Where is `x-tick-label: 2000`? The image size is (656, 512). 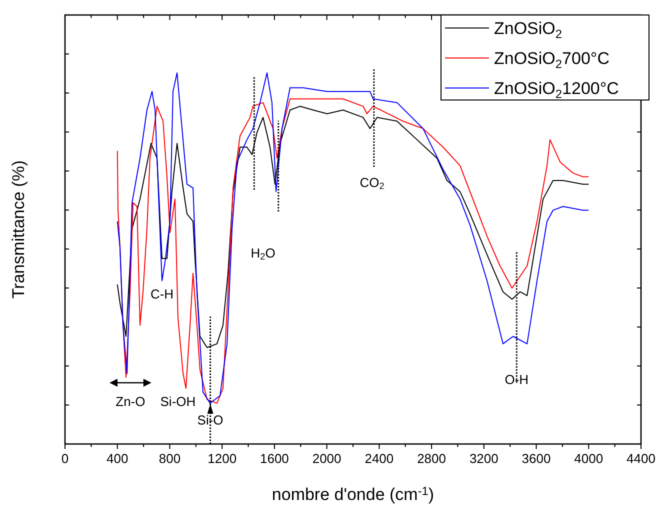 x-tick-label: 2000 is located at coordinates (327, 458).